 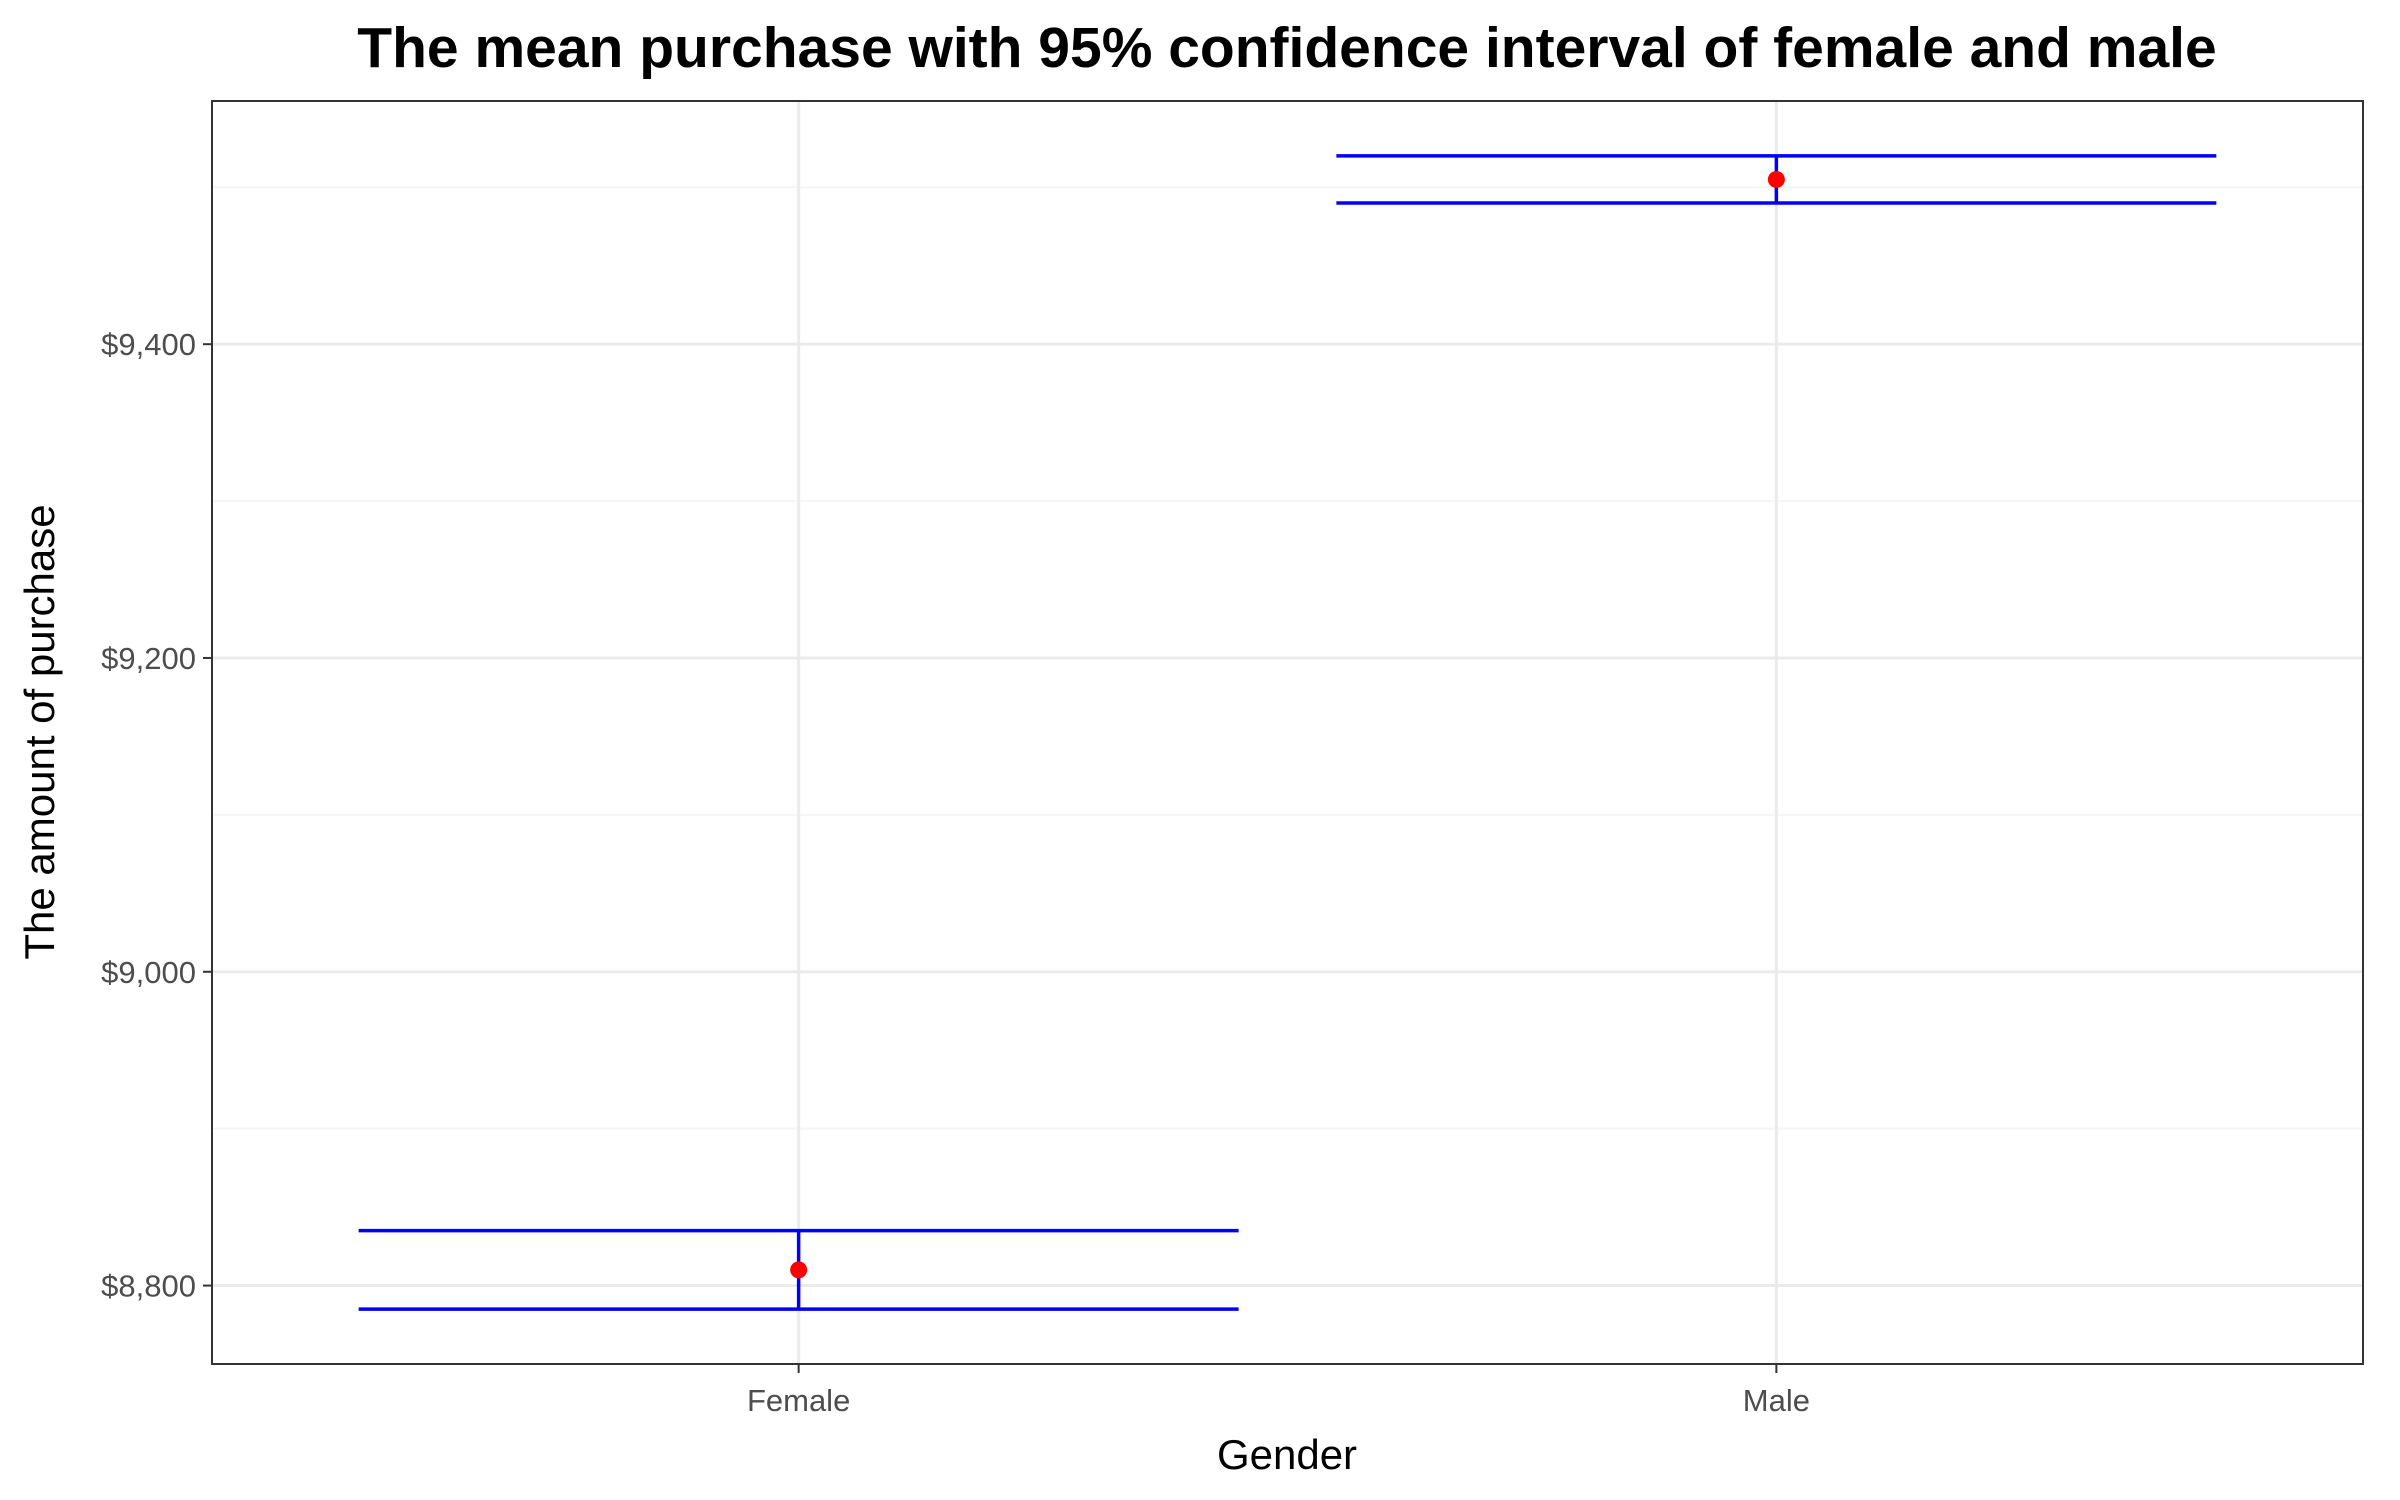 I want to click on x-tick-label: Female, so click(x=798, y=1400).